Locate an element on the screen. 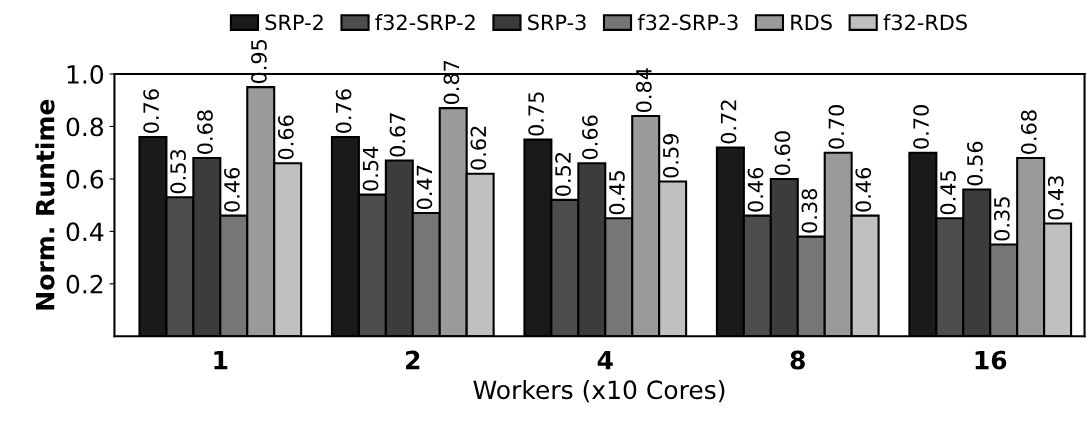 The image size is (1090, 423). data-label: 0.54 is located at coordinates (370, 168).